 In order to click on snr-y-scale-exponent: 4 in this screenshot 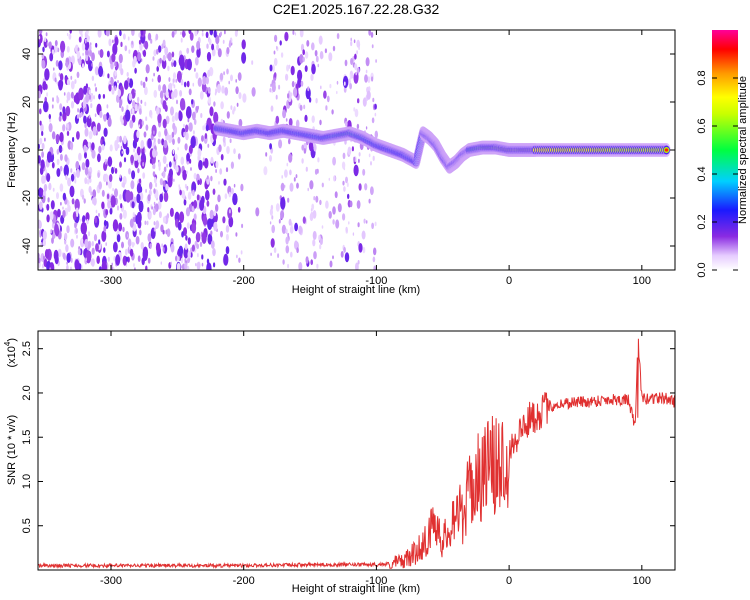, I will do `click(7, 343)`.